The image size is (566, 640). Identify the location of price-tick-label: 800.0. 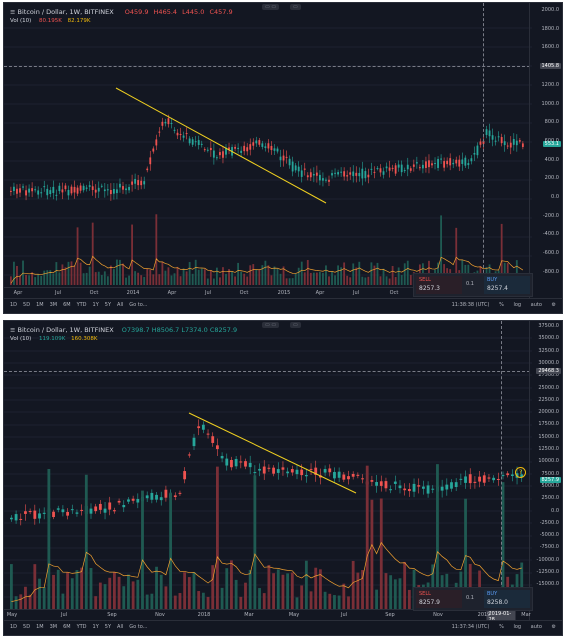
(551, 122).